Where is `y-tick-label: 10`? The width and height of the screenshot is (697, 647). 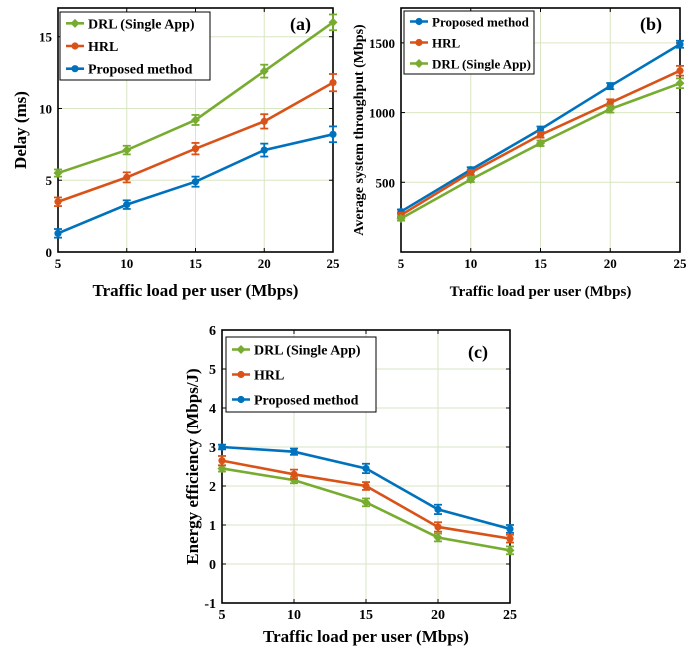 y-tick-label: 10 is located at coordinates (45, 108).